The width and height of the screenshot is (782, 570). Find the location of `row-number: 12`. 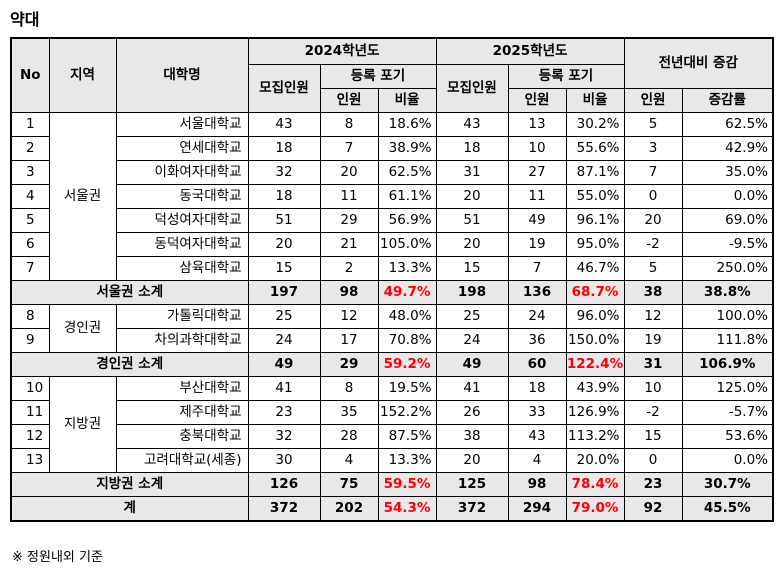

row-number: 12 is located at coordinates (30, 436).